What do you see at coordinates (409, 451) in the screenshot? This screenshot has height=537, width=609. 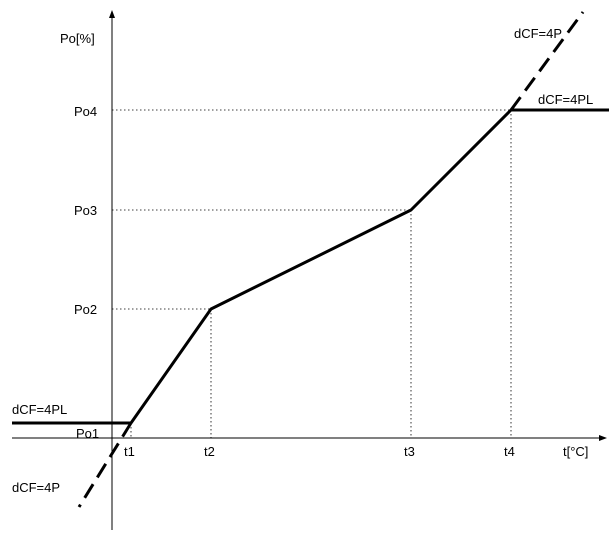 I see `x-tick-t3: t3` at bounding box center [409, 451].